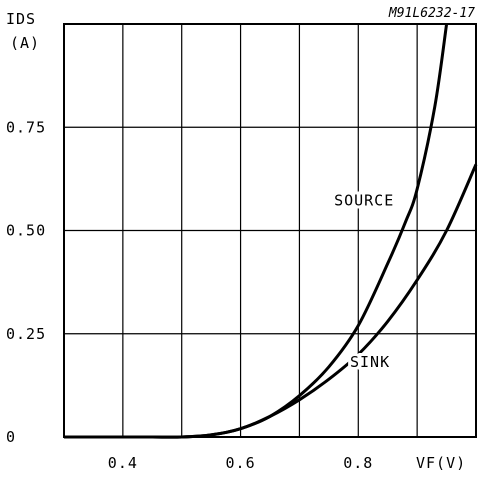  I want to click on annotations: SOURCE SINK, so click(363, 281).